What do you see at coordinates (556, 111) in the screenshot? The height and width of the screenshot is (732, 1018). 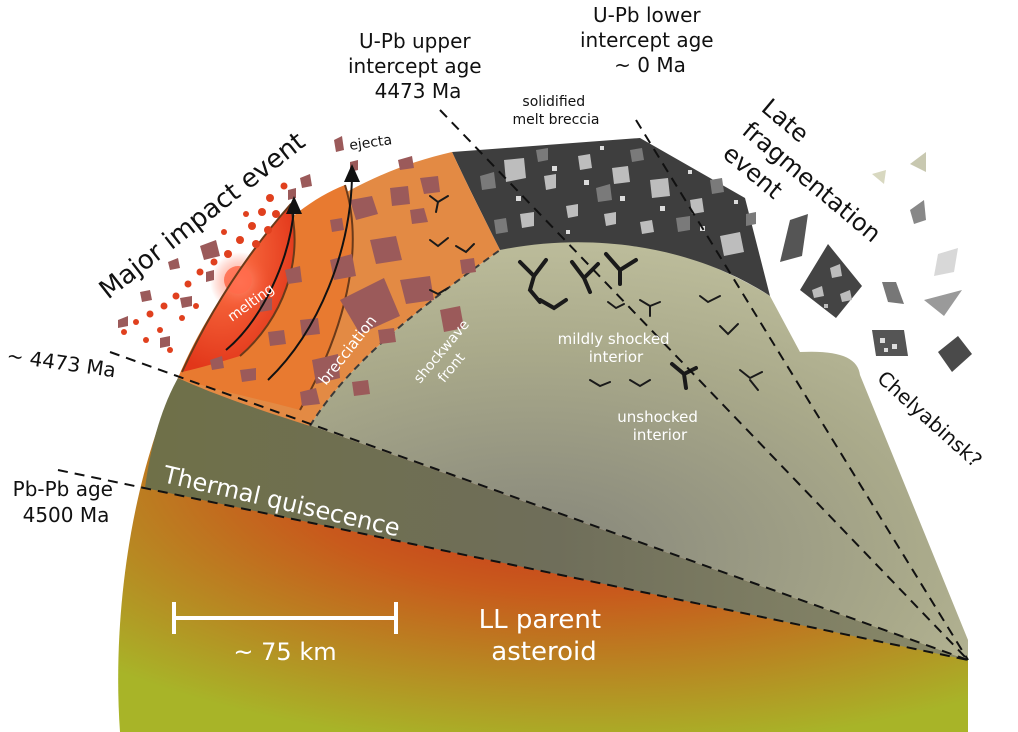 I see `melt-breccia-label: solidified melt breccia` at bounding box center [556, 111].